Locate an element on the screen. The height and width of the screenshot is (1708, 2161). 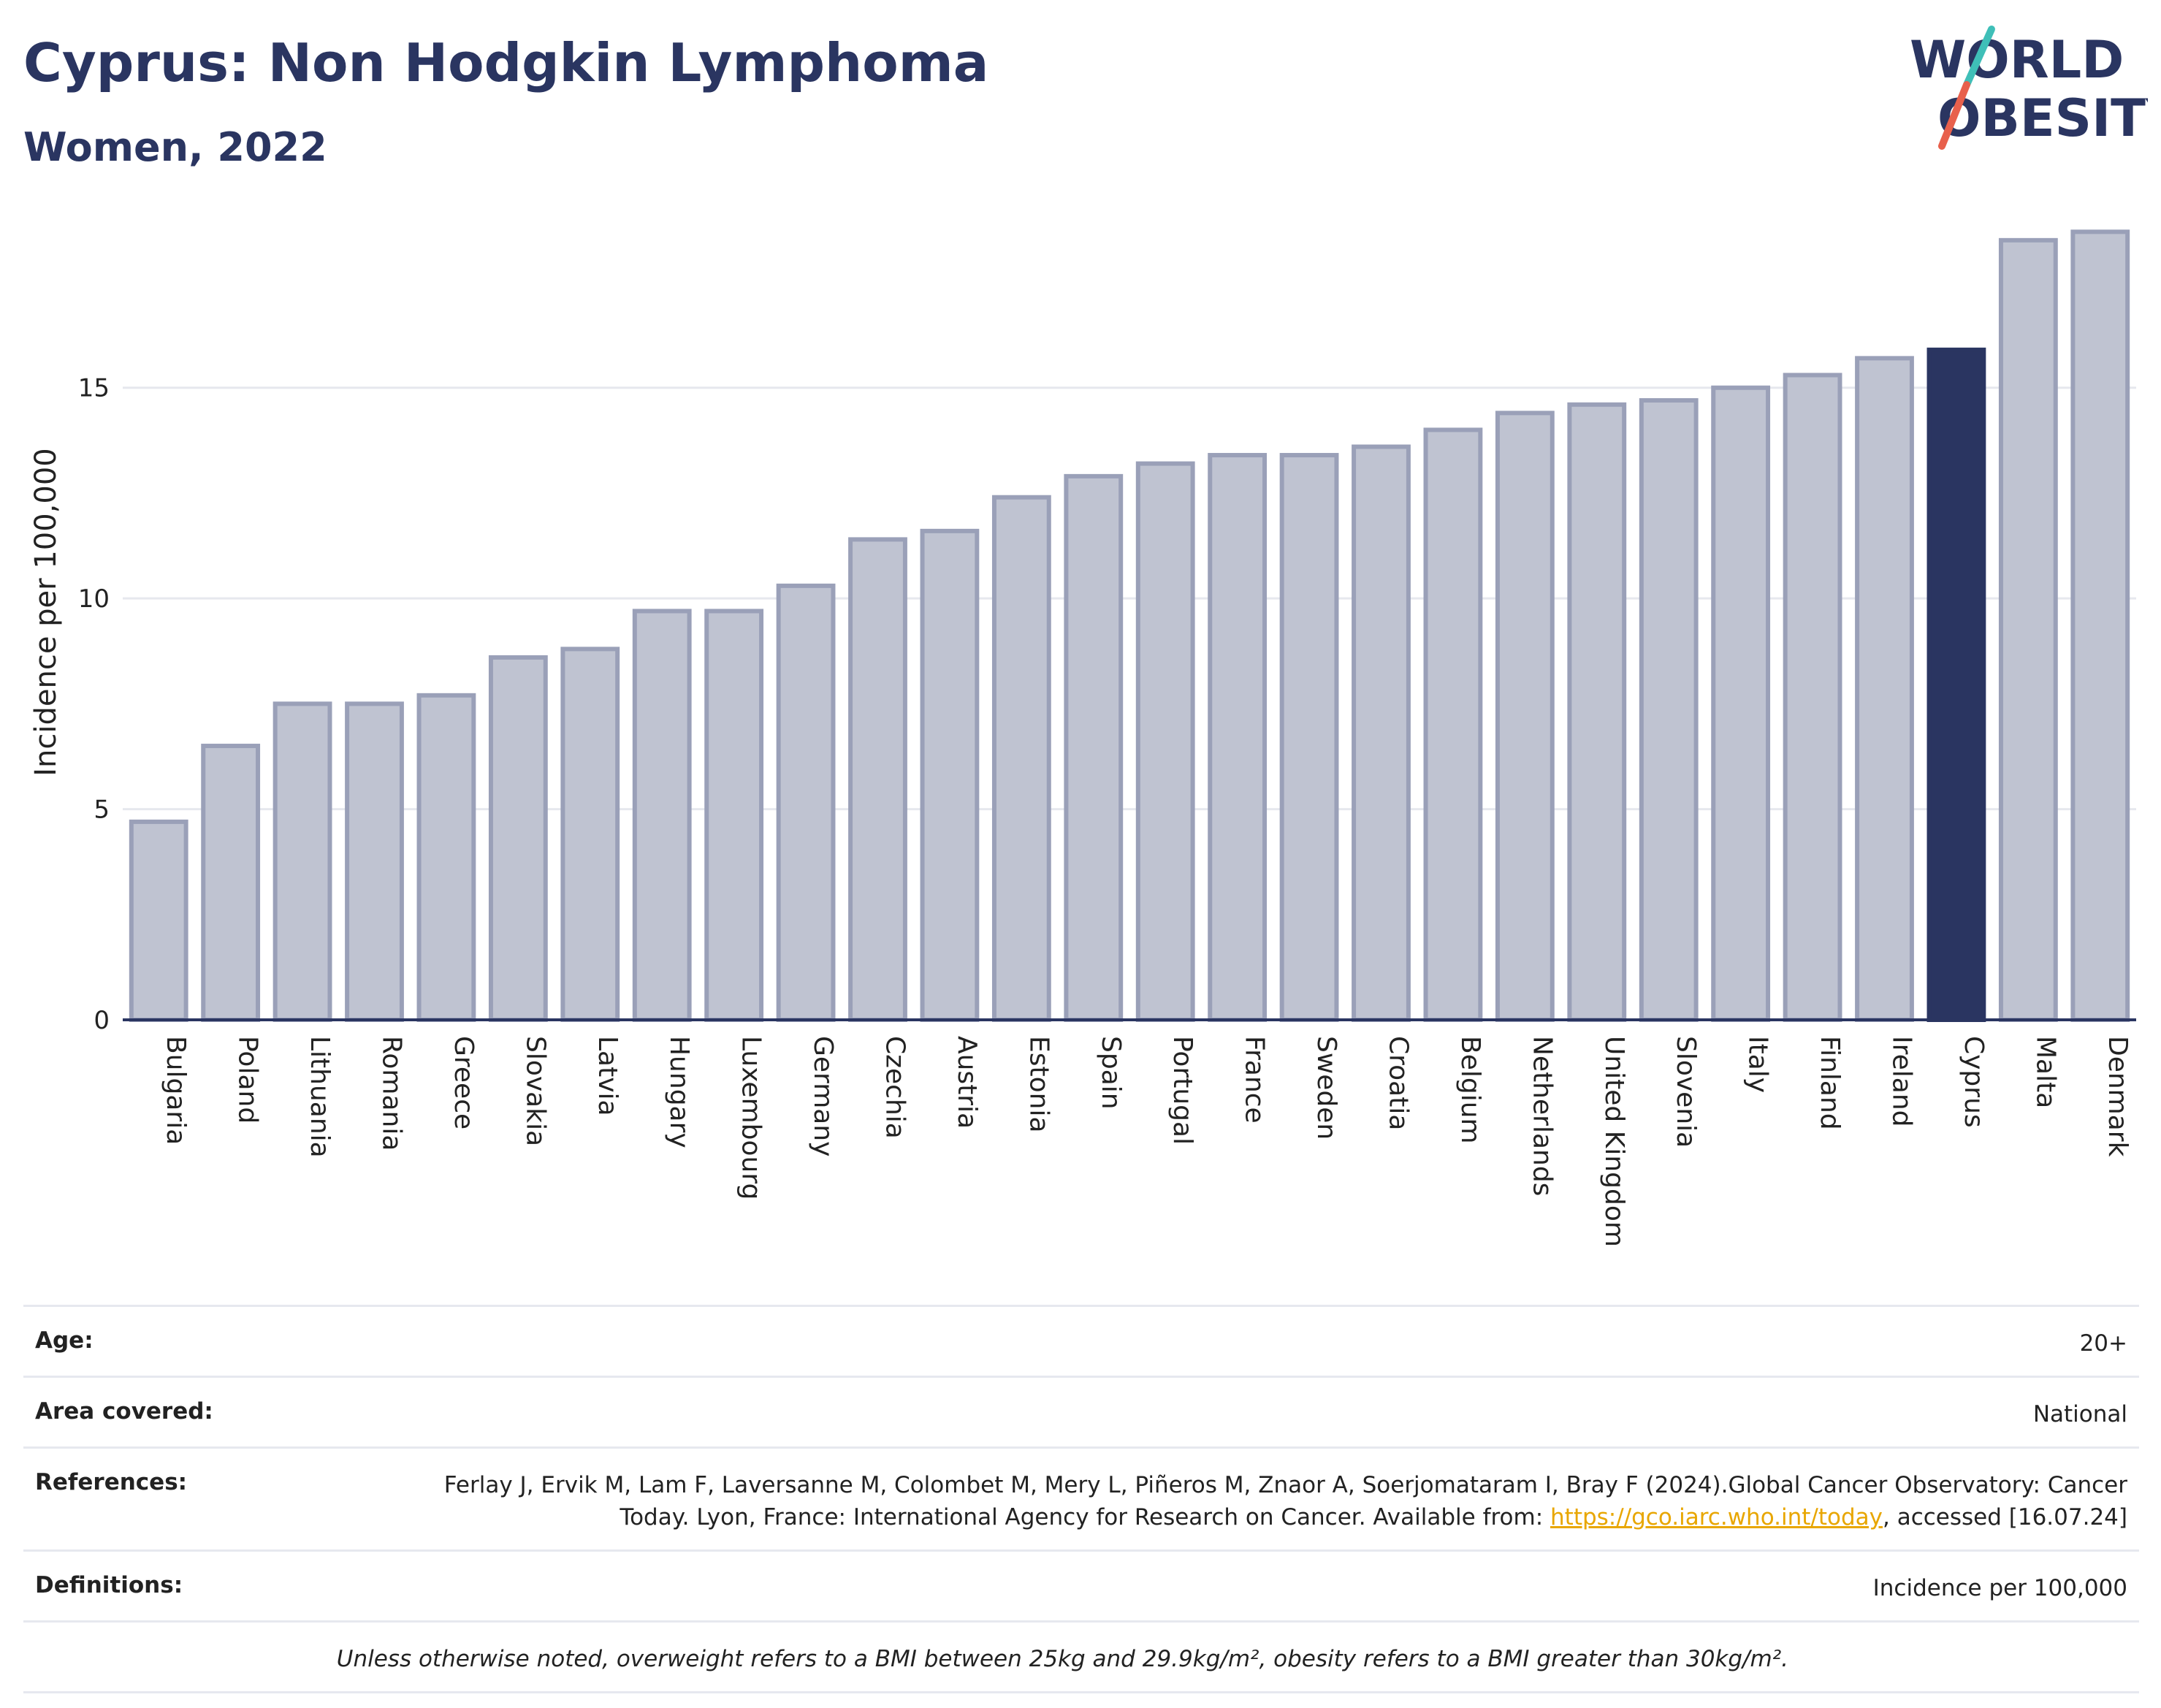
bar-estonia is located at coordinates (1021, 759).